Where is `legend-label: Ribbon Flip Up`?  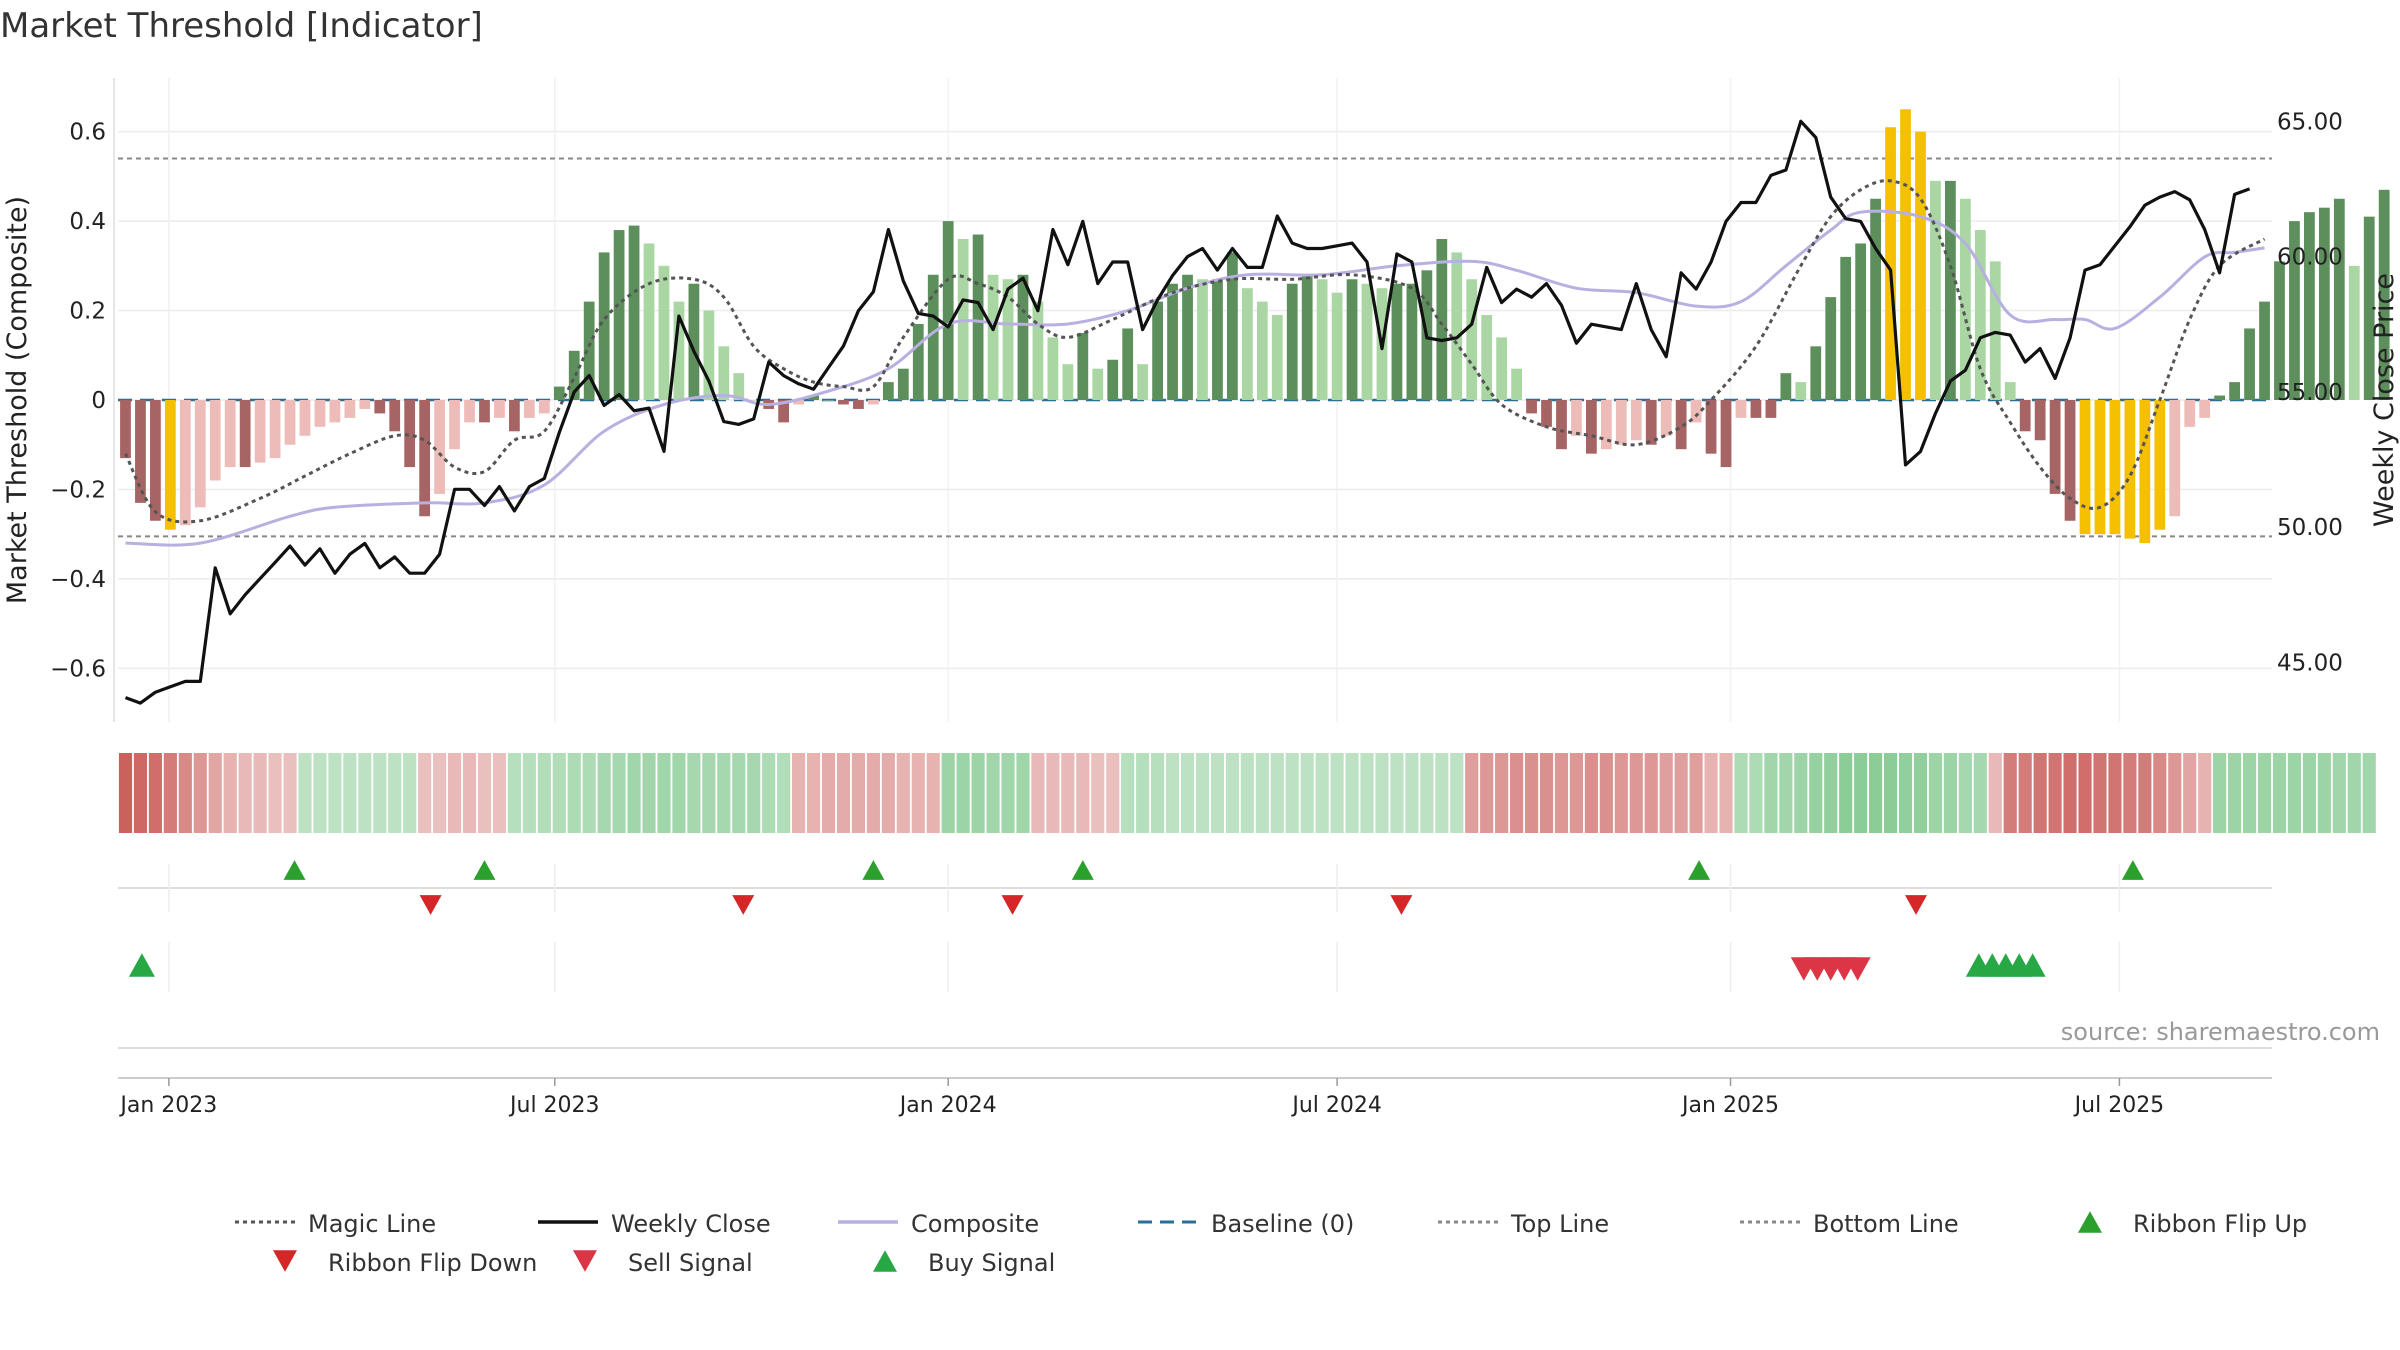 legend-label: Ribbon Flip Up is located at coordinates (2220, 1224).